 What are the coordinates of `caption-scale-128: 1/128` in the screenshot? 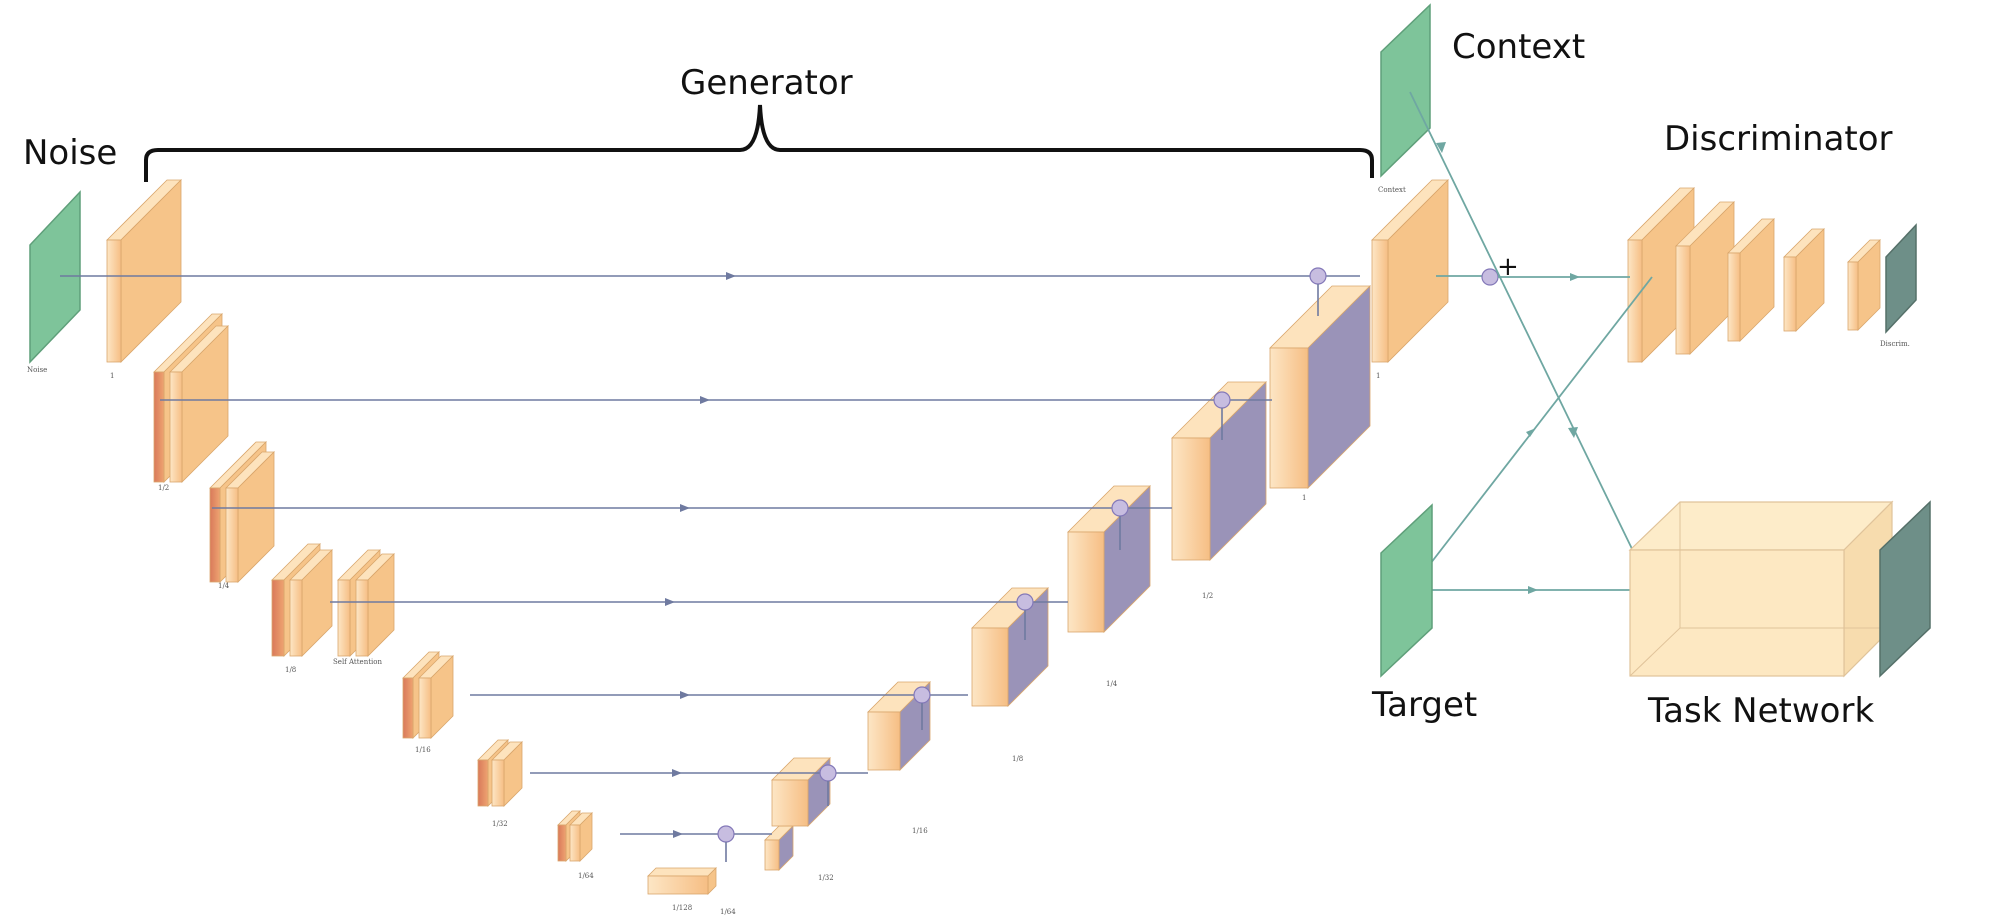 It's located at (682, 908).